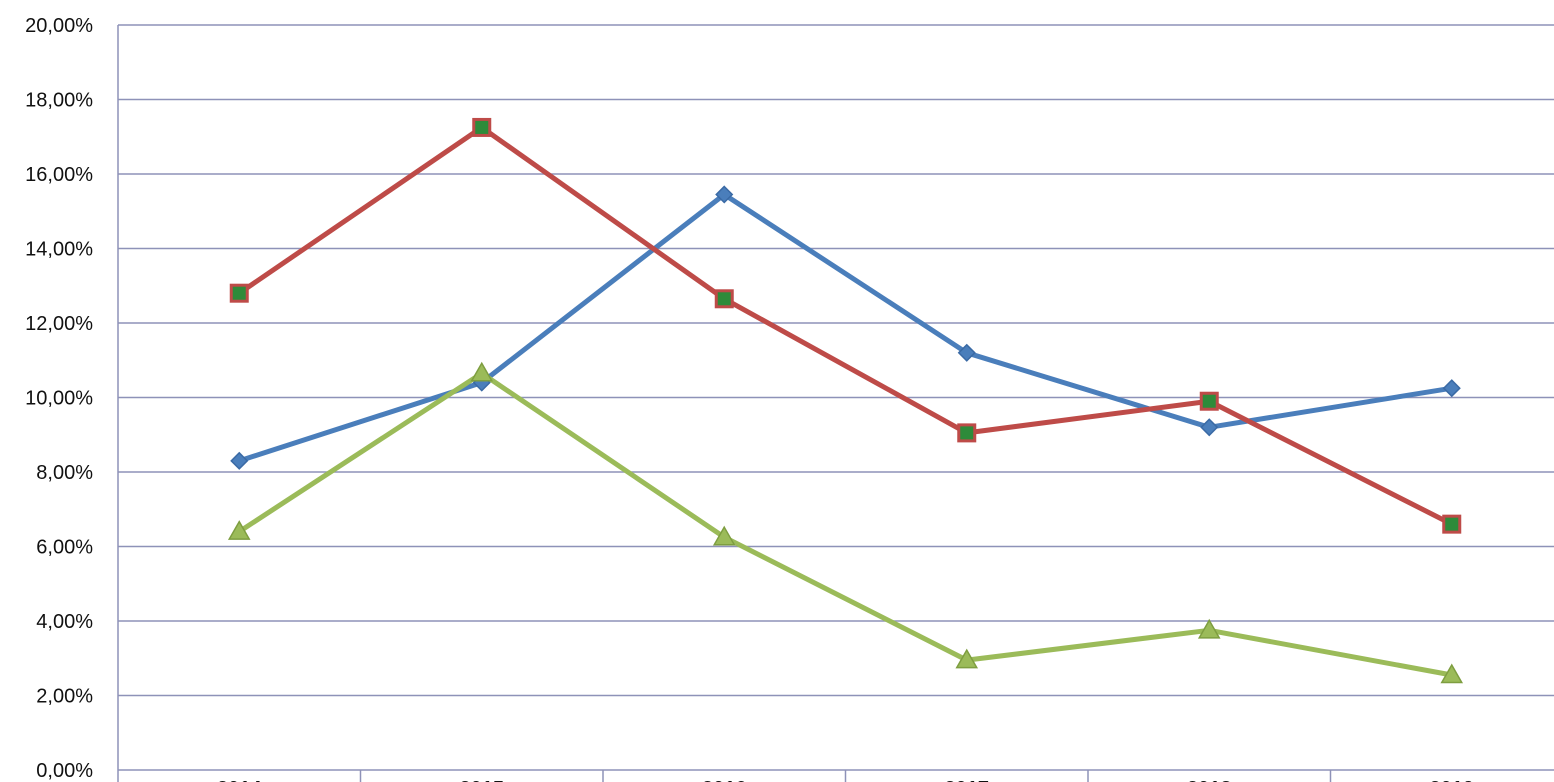 The height and width of the screenshot is (782, 1554). I want to click on x-tick-labels: 2014 2015 2016 2017 2018 2019, so click(845, 780).